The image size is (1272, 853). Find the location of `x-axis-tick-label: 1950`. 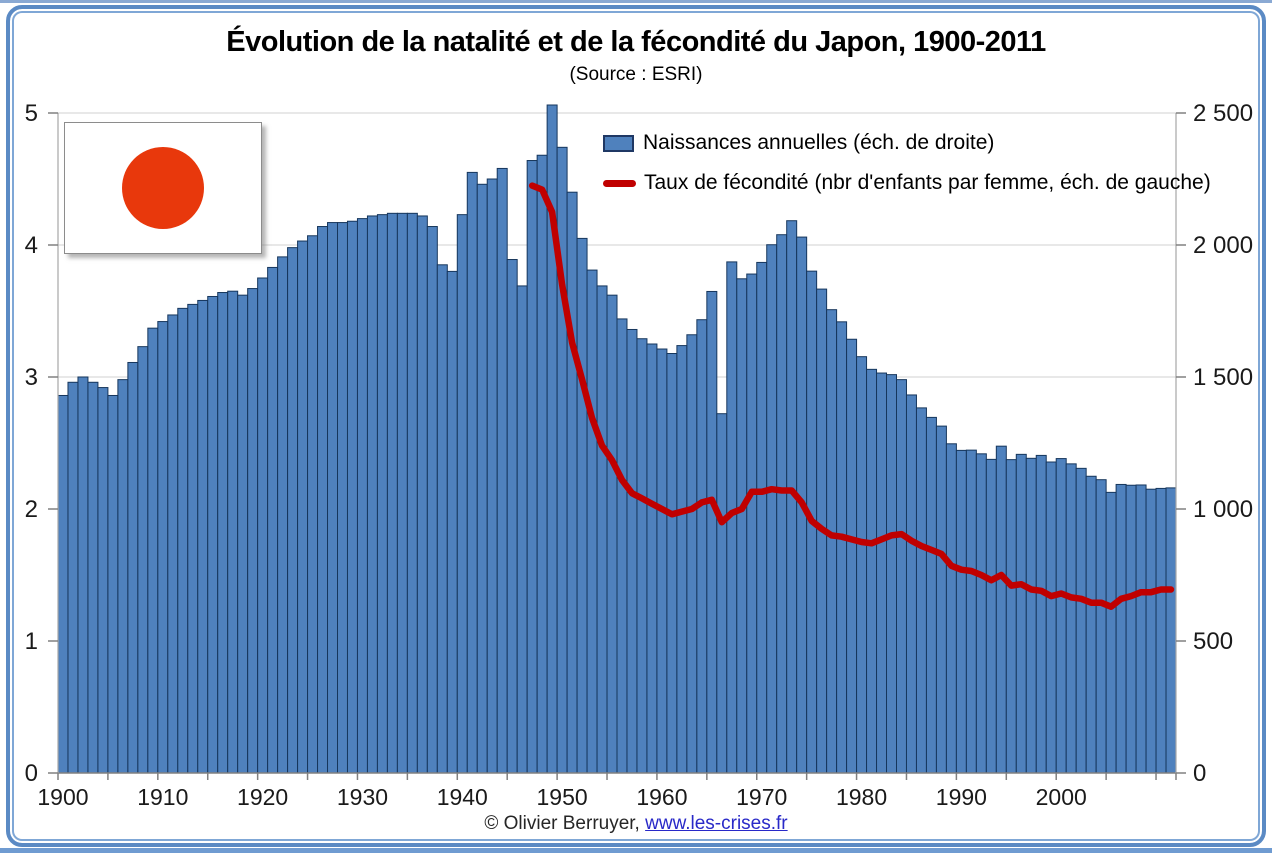

x-axis-tick-label: 1950 is located at coordinates (562, 797).